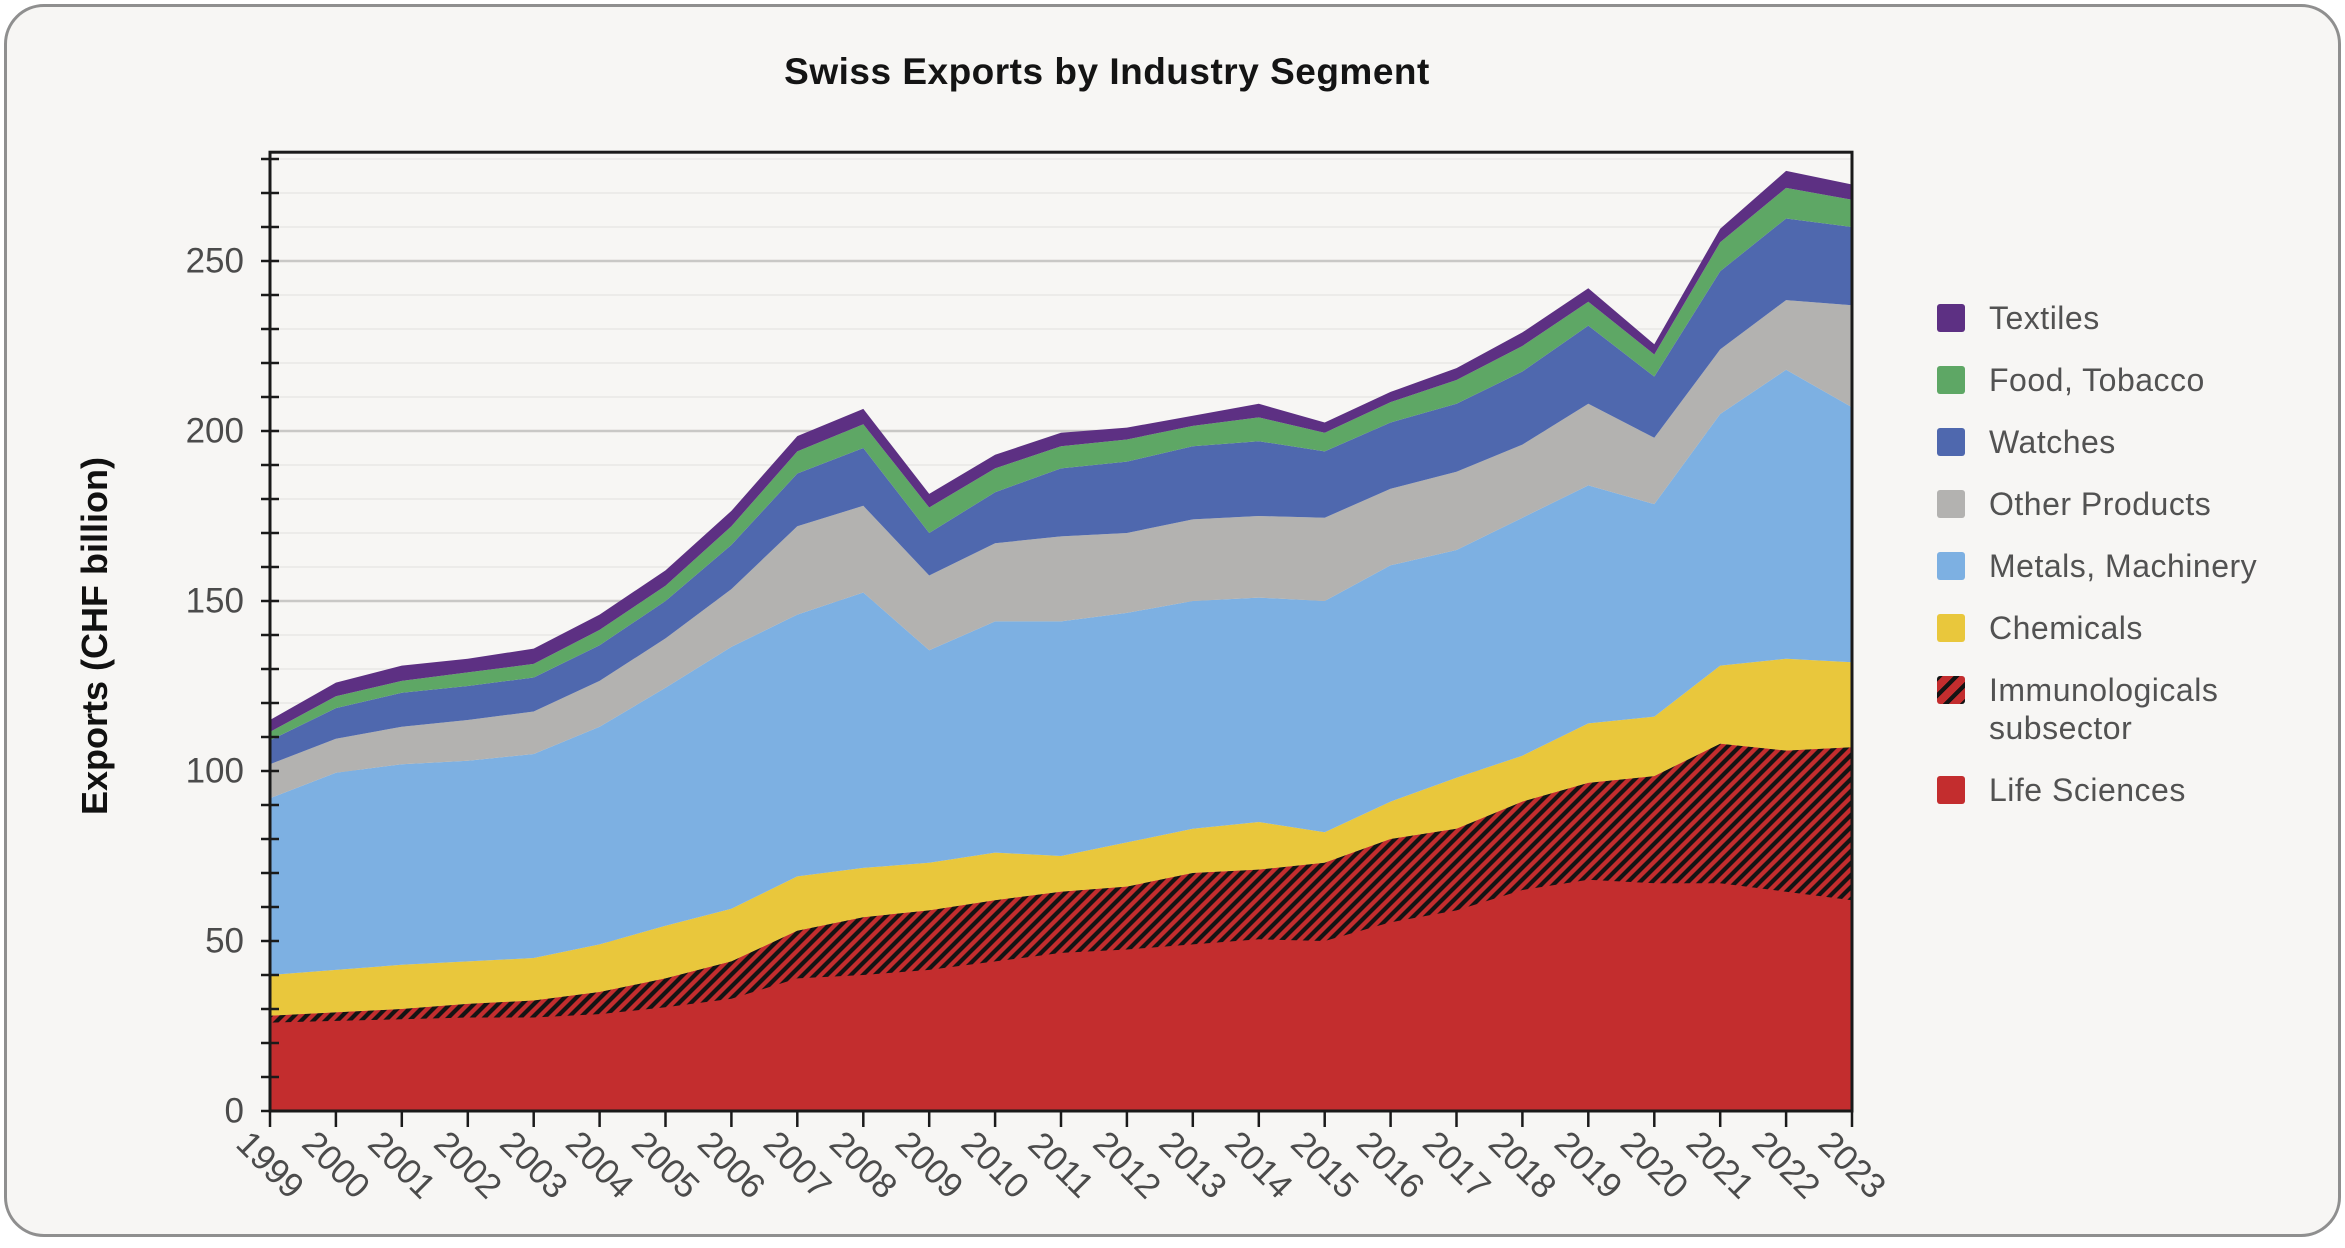 This screenshot has width=2345, height=1248. I want to click on legend-swatch-immunologicals-hatched, so click(1951, 690).